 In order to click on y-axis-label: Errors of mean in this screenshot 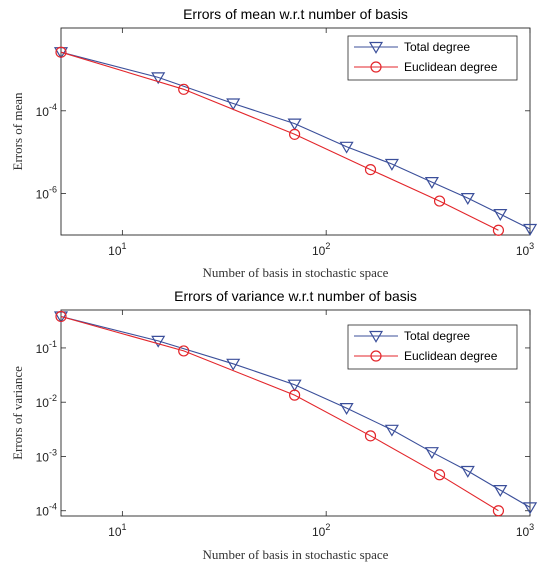, I will do `click(17, 131)`.